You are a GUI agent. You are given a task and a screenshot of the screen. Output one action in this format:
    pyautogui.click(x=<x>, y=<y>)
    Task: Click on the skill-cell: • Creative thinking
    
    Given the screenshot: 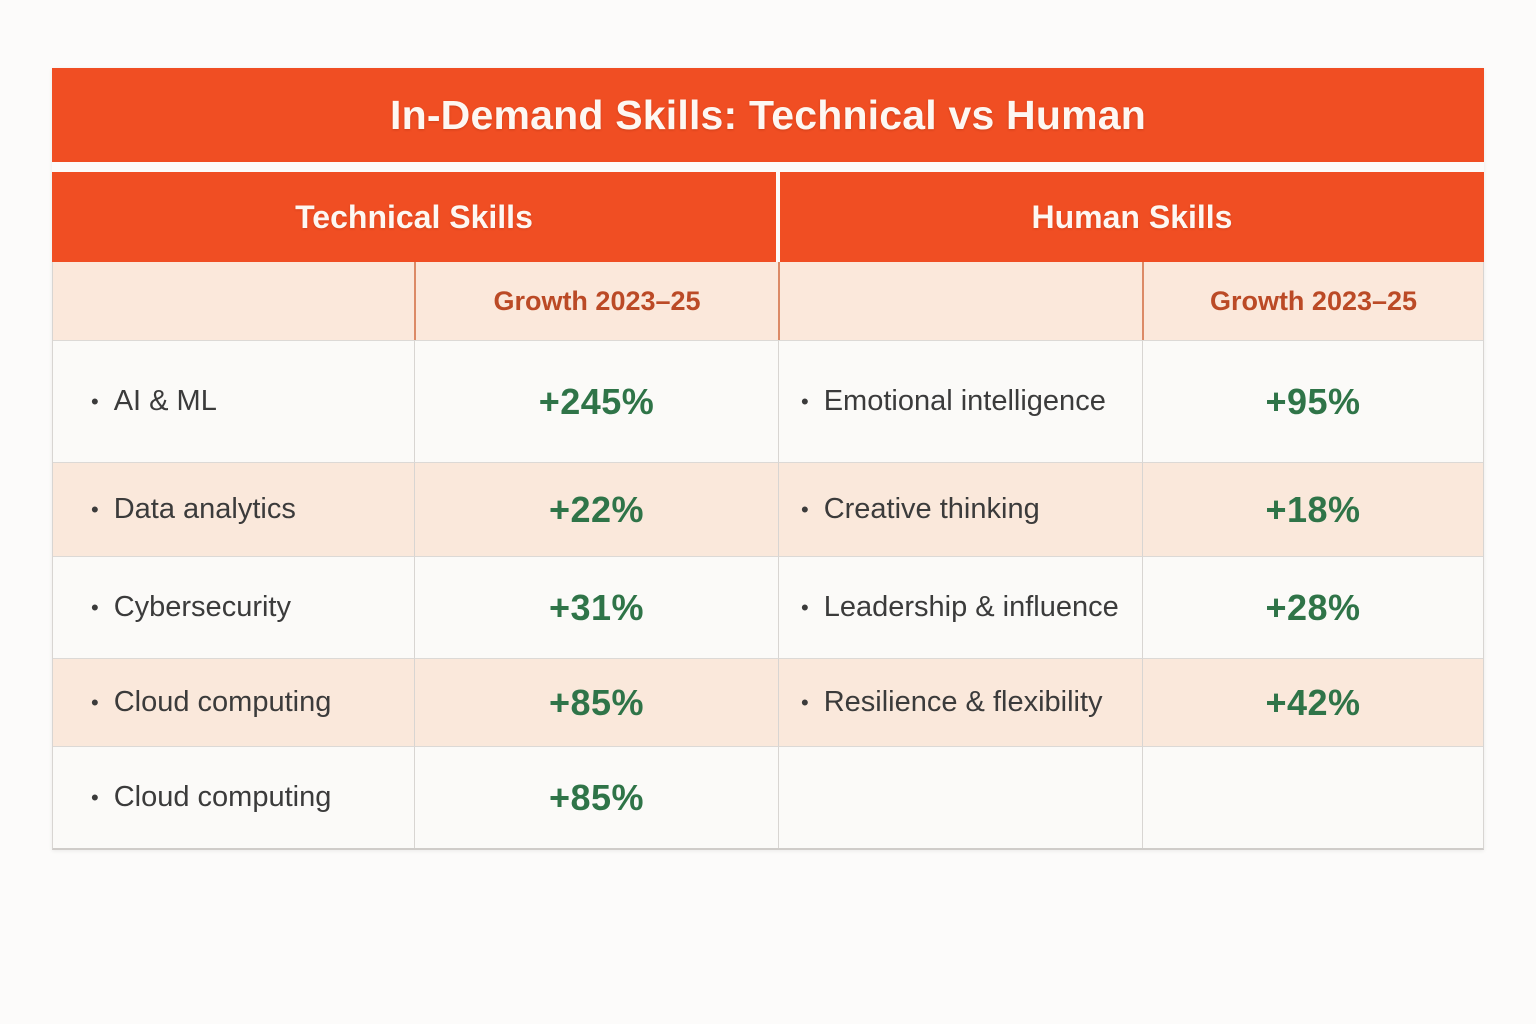 What is the action you would take?
    pyautogui.click(x=960, y=509)
    